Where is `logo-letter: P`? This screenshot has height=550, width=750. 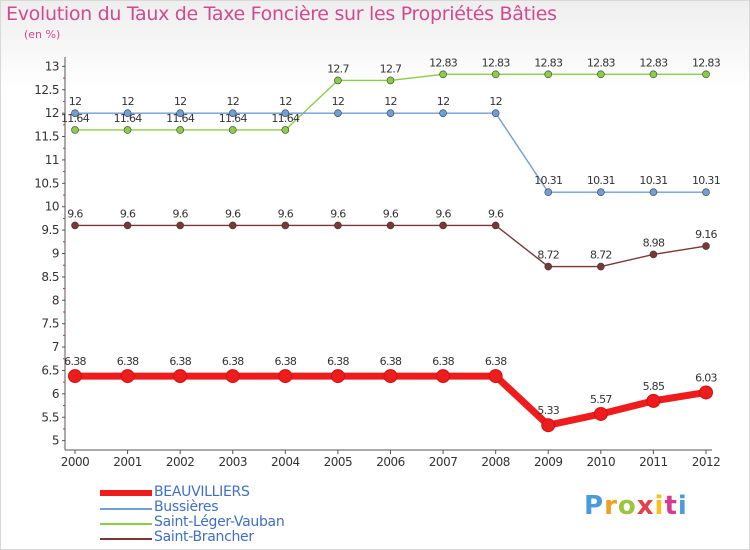
logo-letter: P is located at coordinates (594, 506).